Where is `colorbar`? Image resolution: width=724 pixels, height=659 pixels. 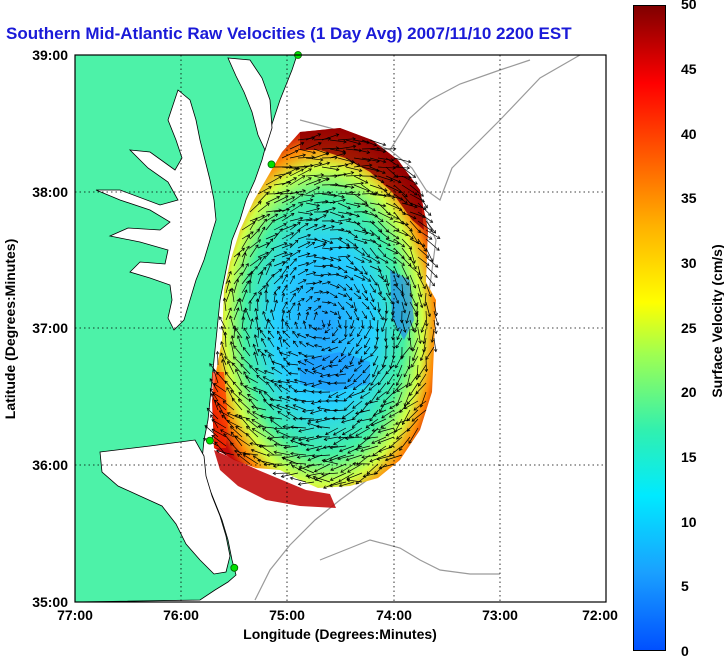
colorbar is located at coordinates (649, 328).